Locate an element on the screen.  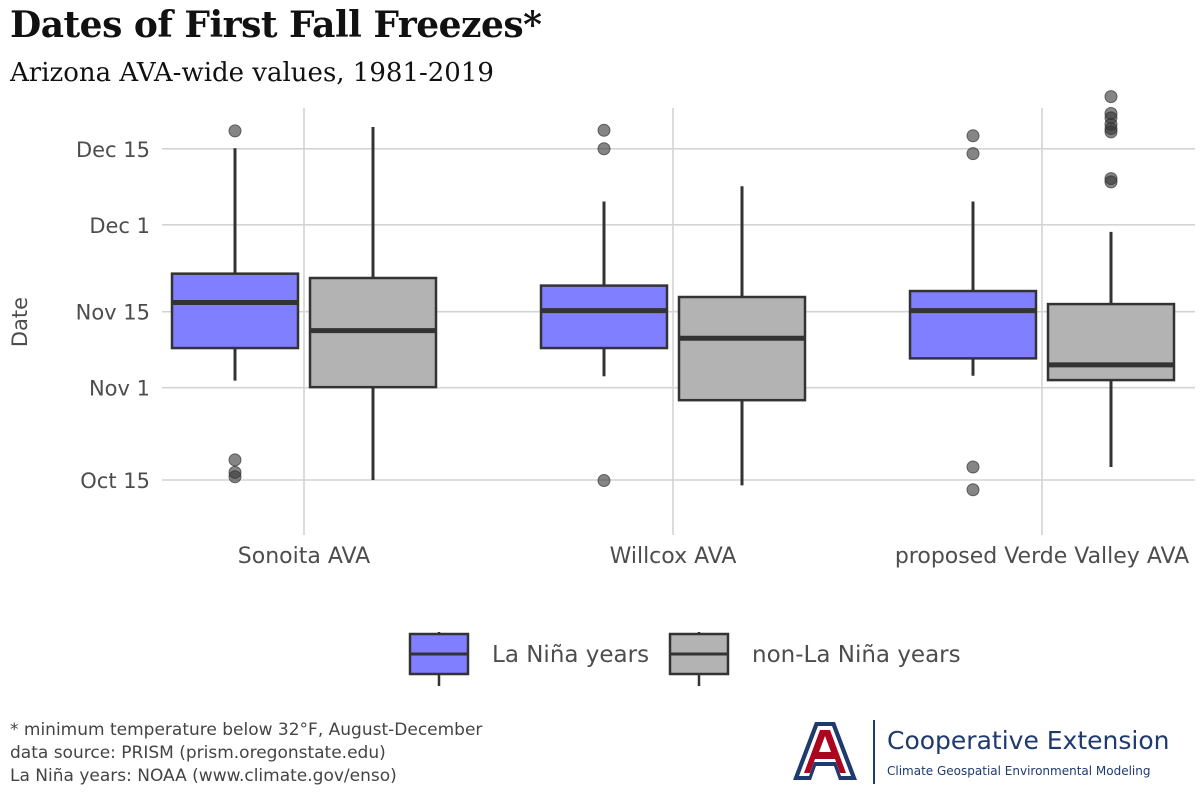
legend-label: La Niña years is located at coordinates (570, 655).